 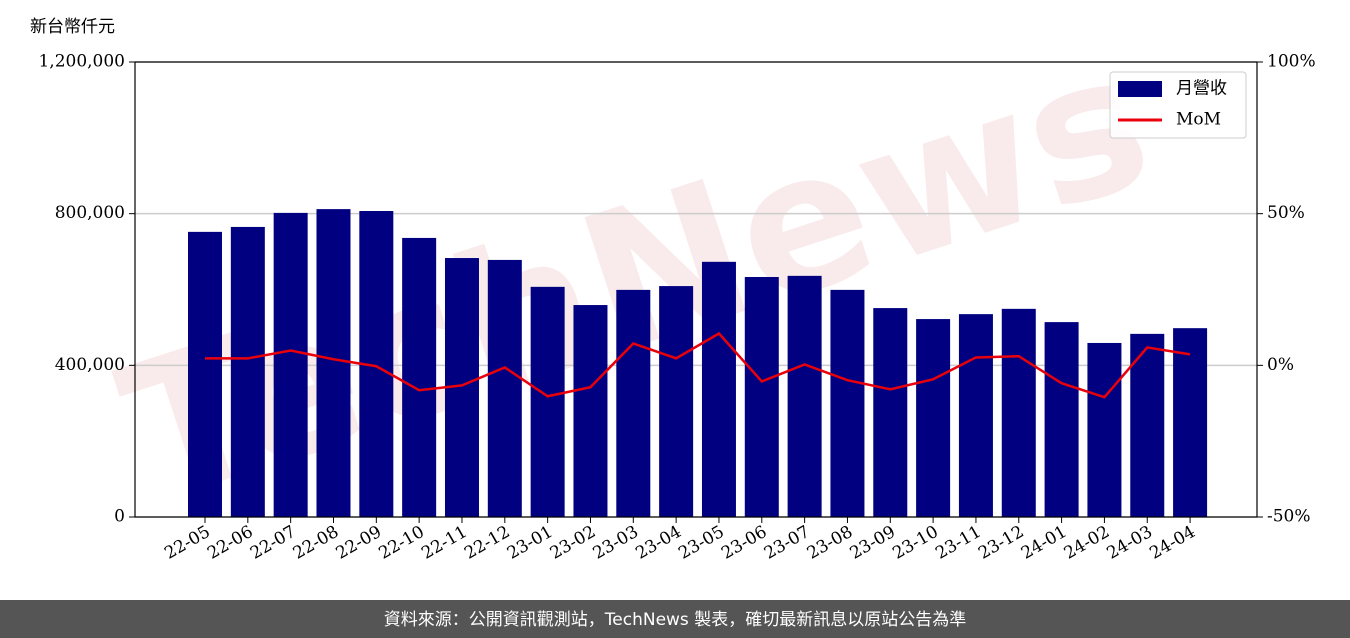 What do you see at coordinates (81, 62) in the screenshot?
I see `y-tick-label: 1,200,000` at bounding box center [81, 62].